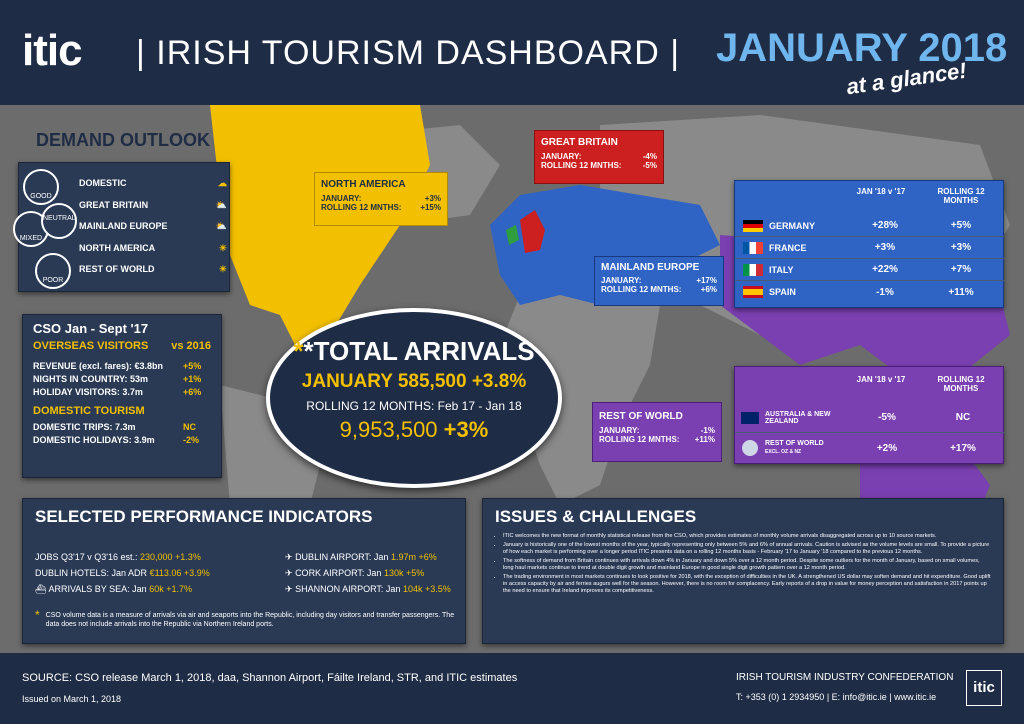 The height and width of the screenshot is (724, 1024). I want to click on sun-icon: ☀, so click(222, 247).